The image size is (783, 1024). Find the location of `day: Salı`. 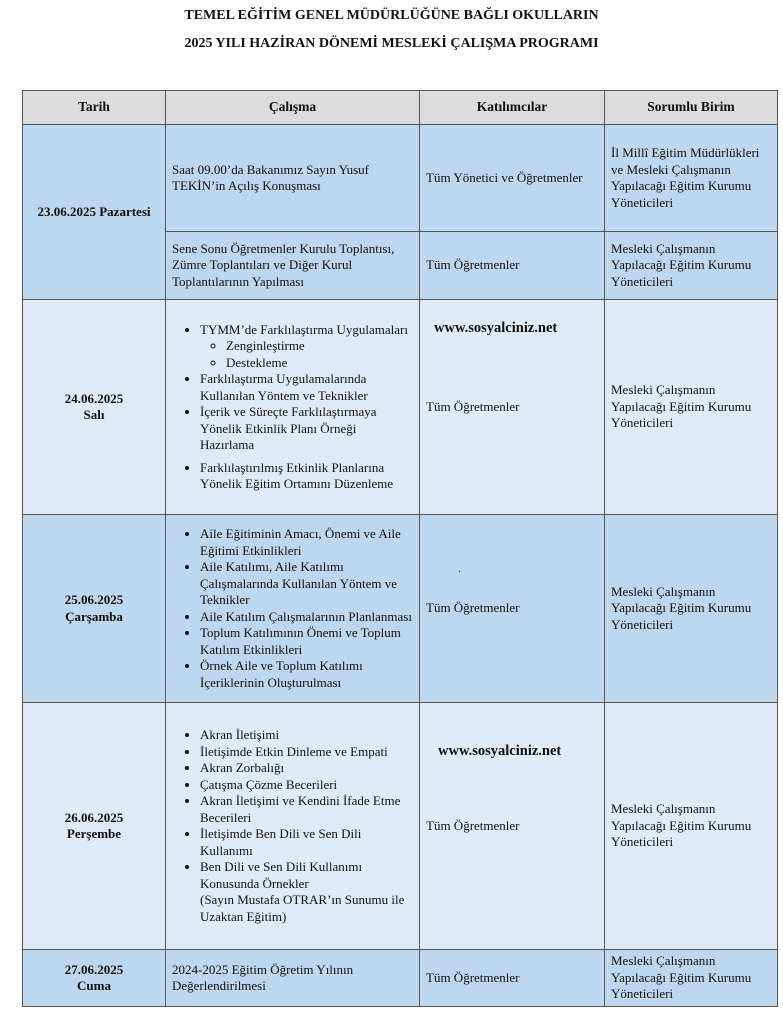

day: Salı is located at coordinates (94, 414).